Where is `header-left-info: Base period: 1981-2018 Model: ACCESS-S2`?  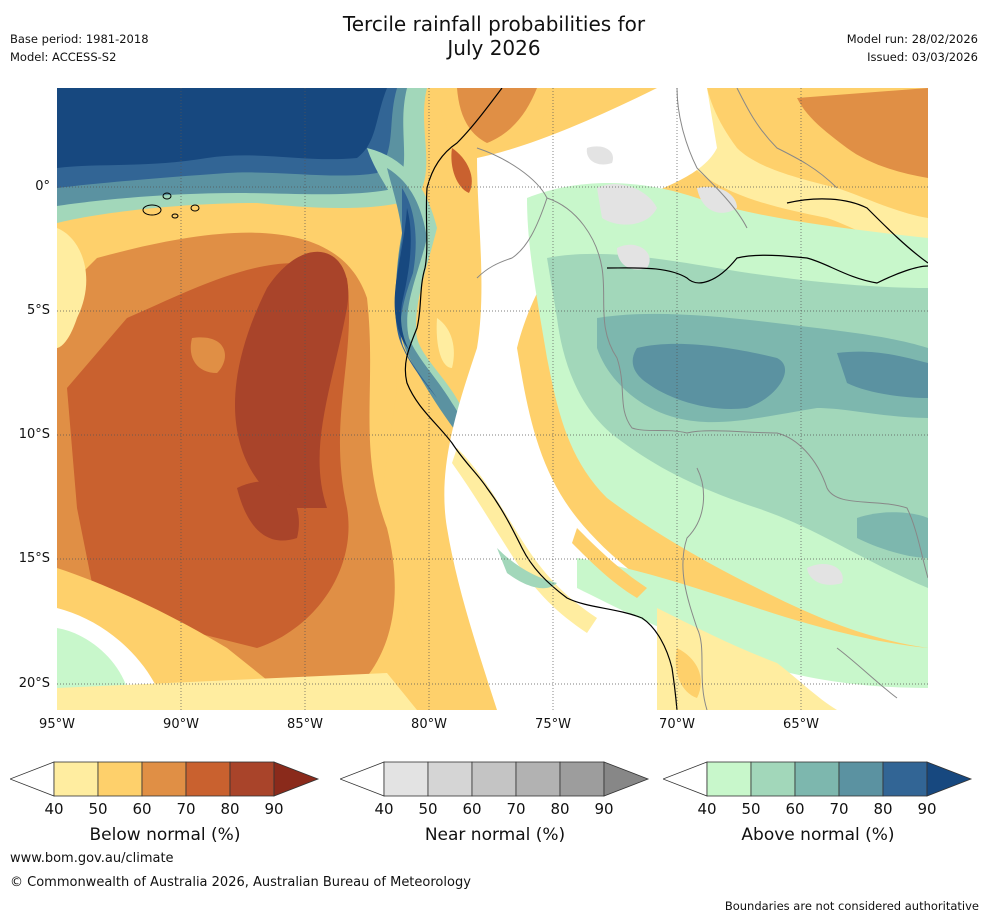
header-left-info: Base period: 1981-2018 Model: ACCESS-S2 is located at coordinates (79, 48).